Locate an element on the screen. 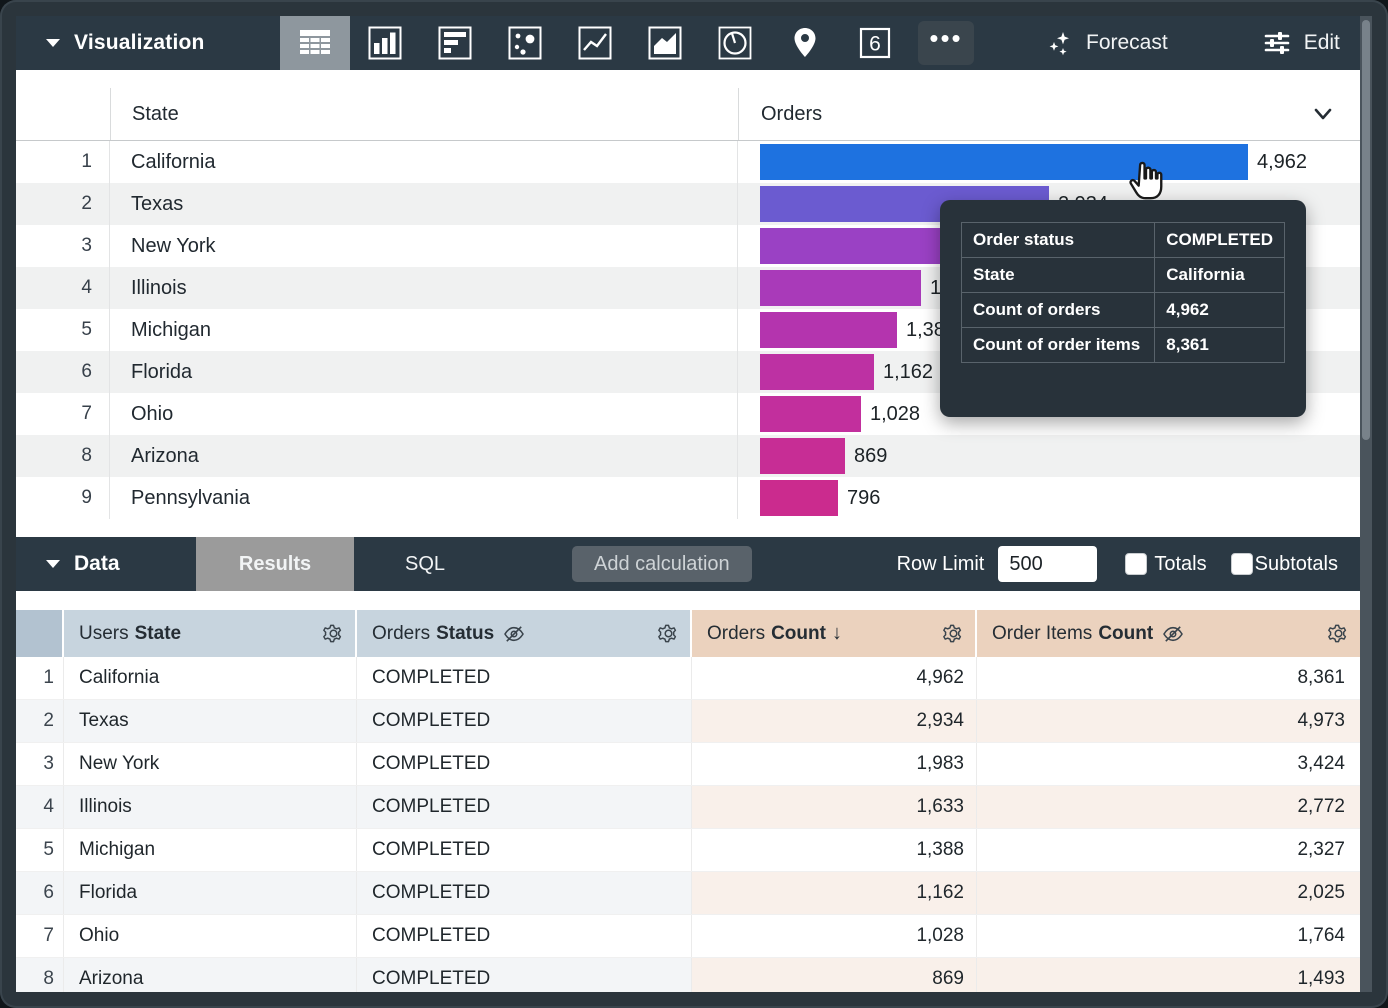  viz-state-cell: Ohio is located at coordinates (424, 414).